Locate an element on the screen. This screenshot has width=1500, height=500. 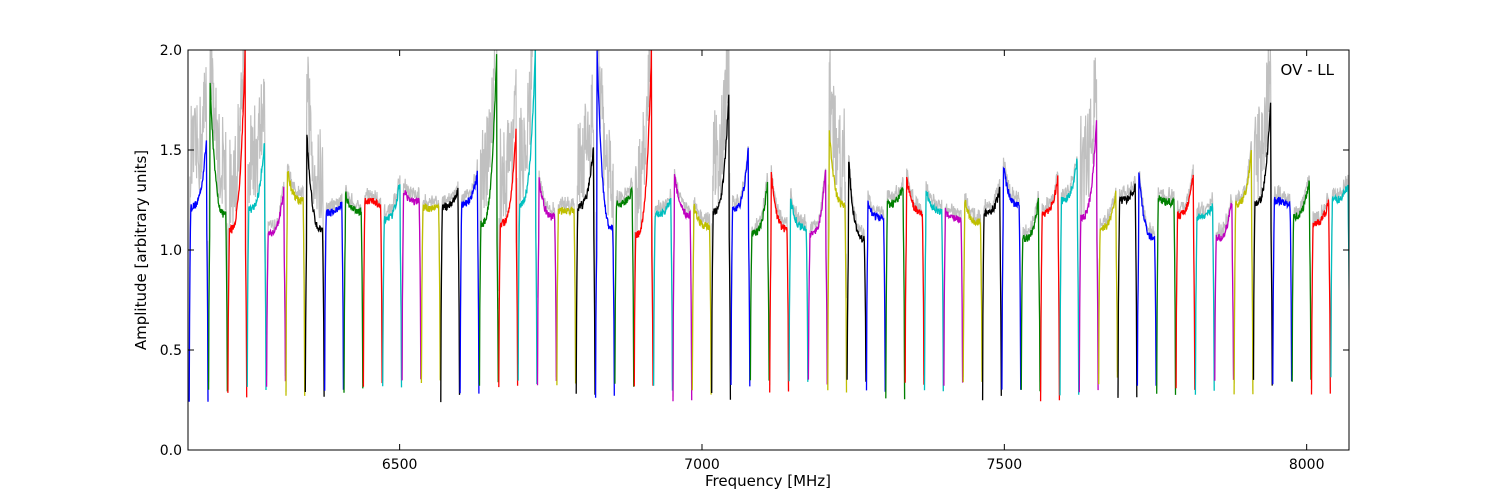
y-axis-label: Amplitude [arbitrary units] is located at coordinates (141, 250).